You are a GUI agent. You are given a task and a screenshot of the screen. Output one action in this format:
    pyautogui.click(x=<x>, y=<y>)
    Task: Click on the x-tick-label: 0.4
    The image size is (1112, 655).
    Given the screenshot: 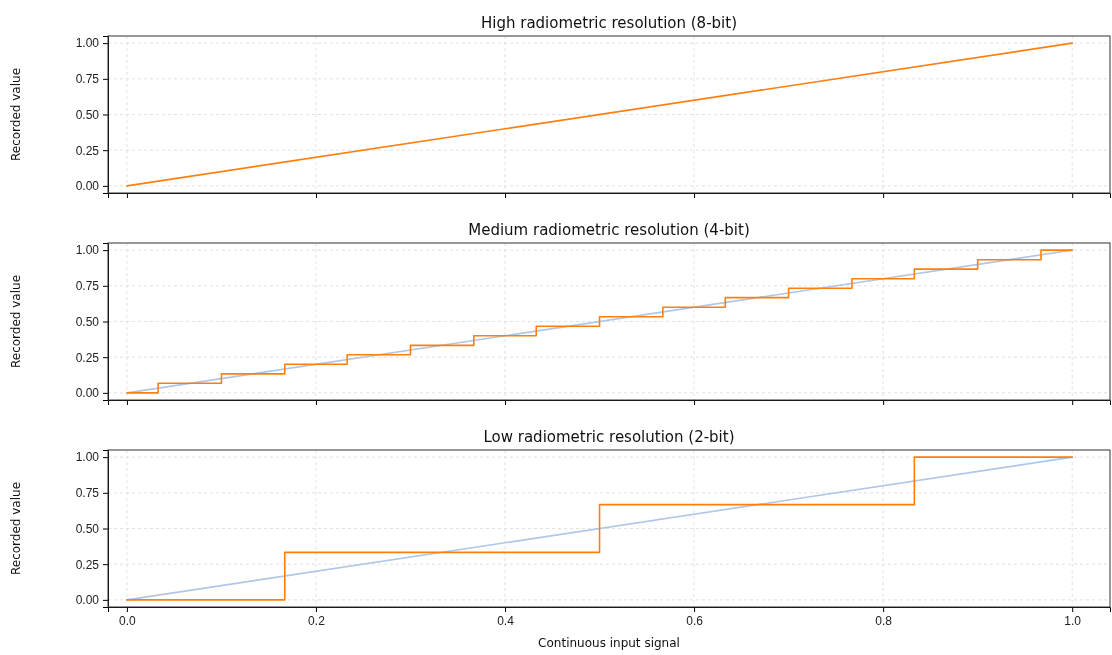 What is the action you would take?
    pyautogui.click(x=506, y=620)
    